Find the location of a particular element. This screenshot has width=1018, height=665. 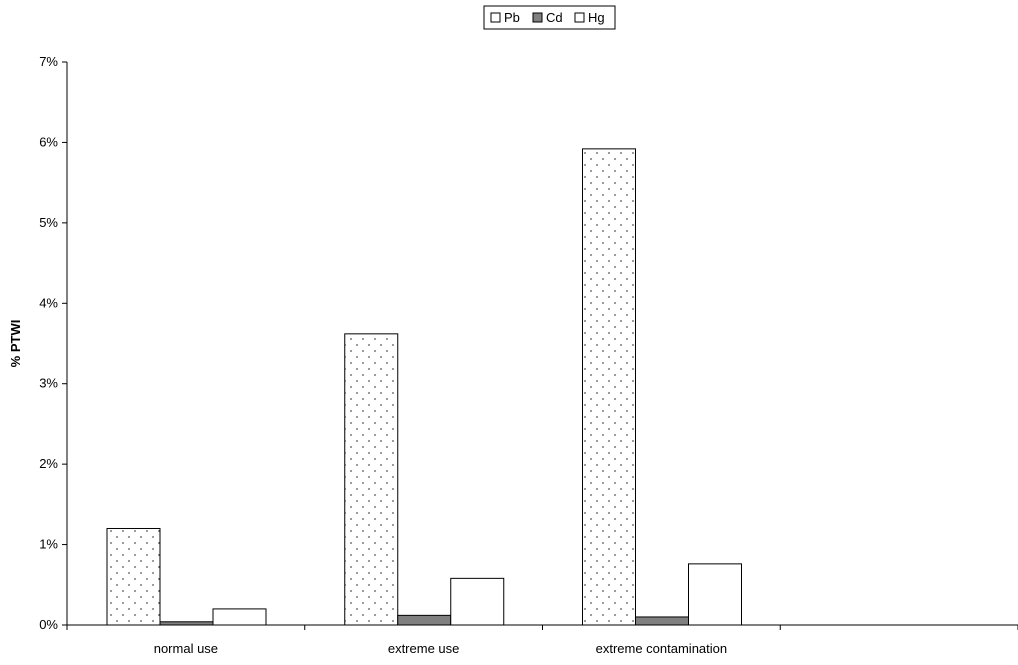

x-tick-label: extreme use is located at coordinates (424, 648).